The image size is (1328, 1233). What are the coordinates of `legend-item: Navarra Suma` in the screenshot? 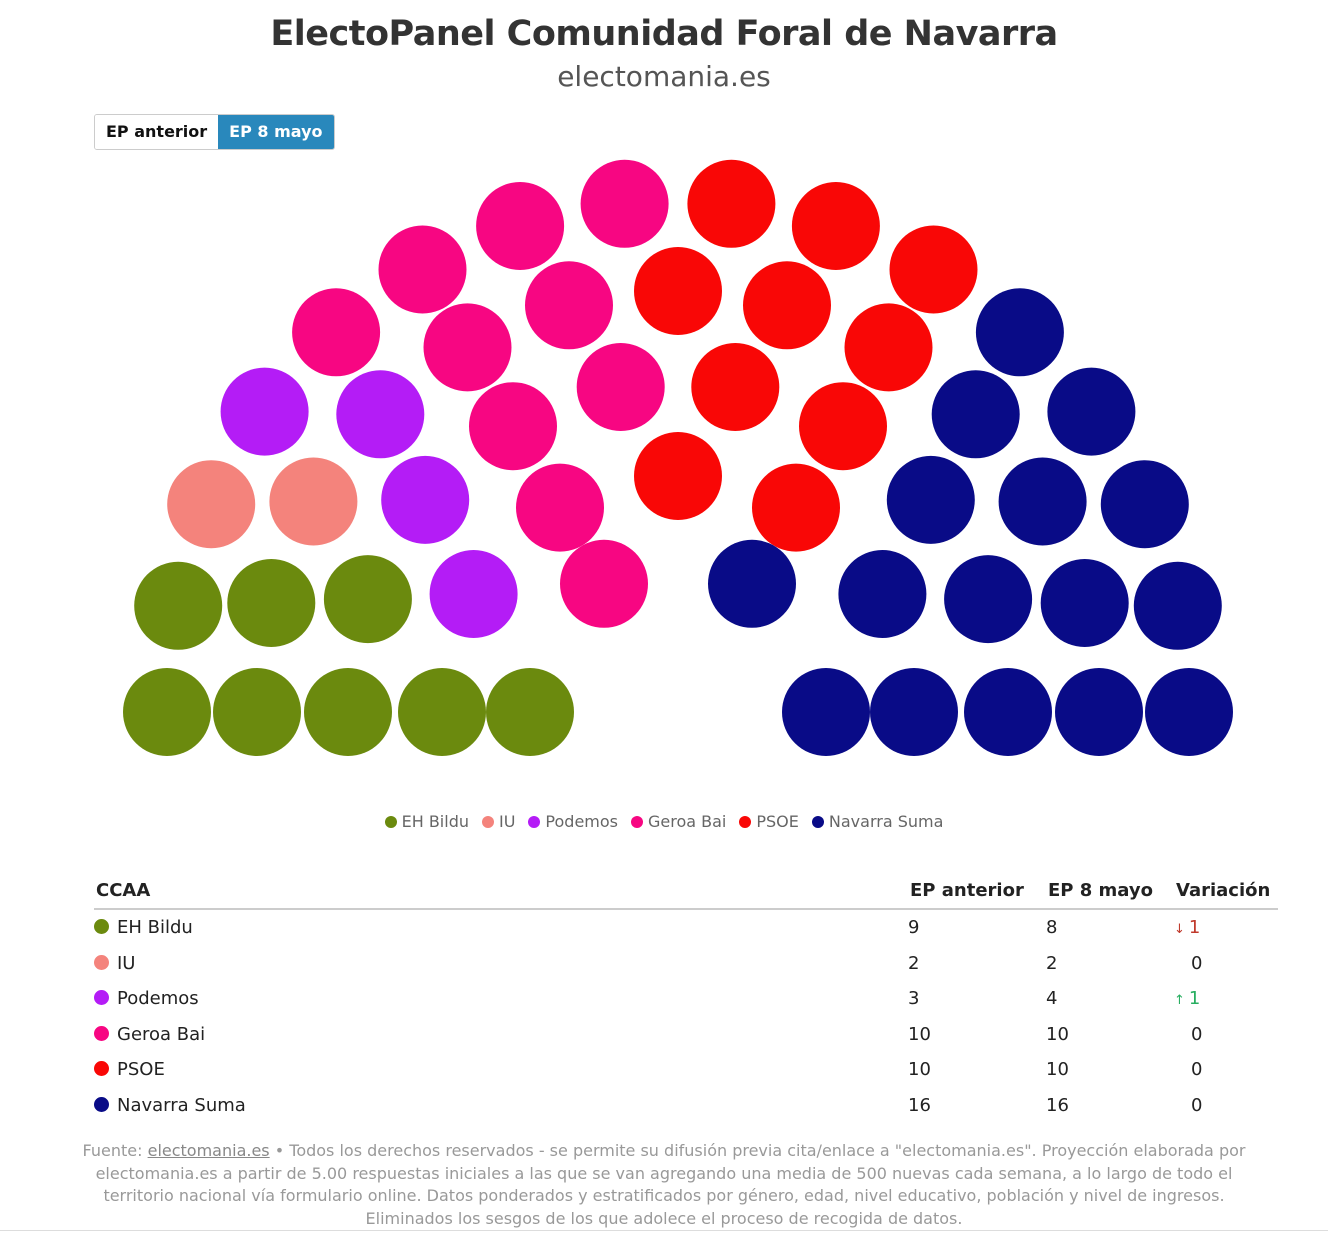 It's located at (877, 821).